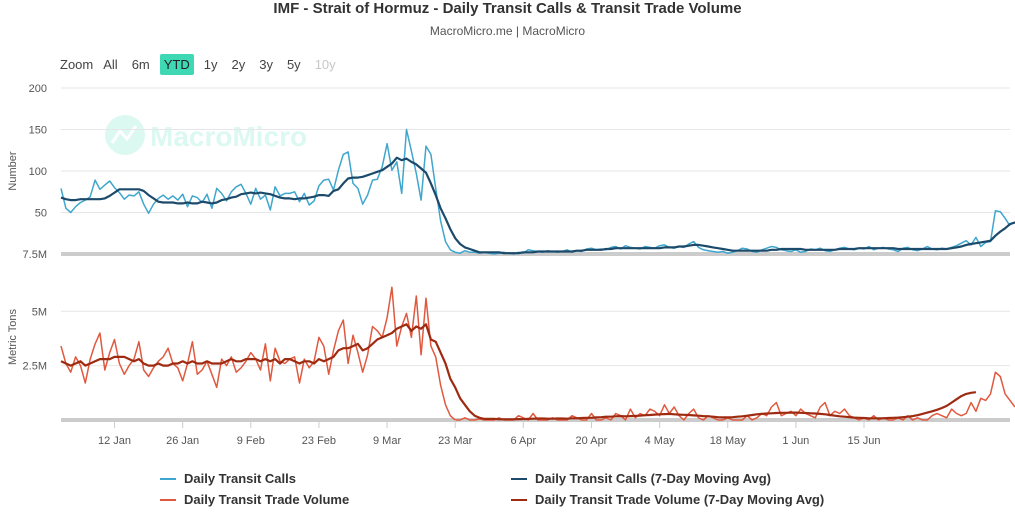 The height and width of the screenshot is (514, 1015). What do you see at coordinates (240, 478) in the screenshot?
I see `legend-label-calls: Daily Transit Calls` at bounding box center [240, 478].